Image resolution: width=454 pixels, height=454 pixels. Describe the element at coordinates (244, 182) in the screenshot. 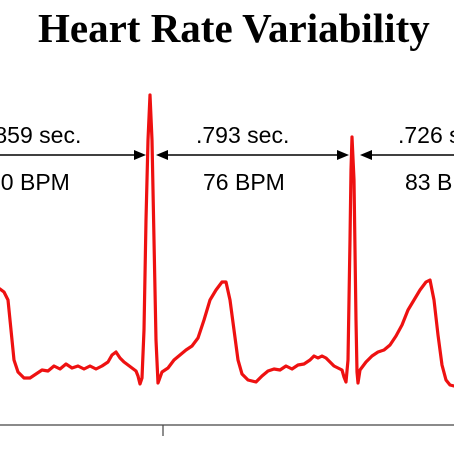

I see `interval-2-rate: 76 BPM` at that location.